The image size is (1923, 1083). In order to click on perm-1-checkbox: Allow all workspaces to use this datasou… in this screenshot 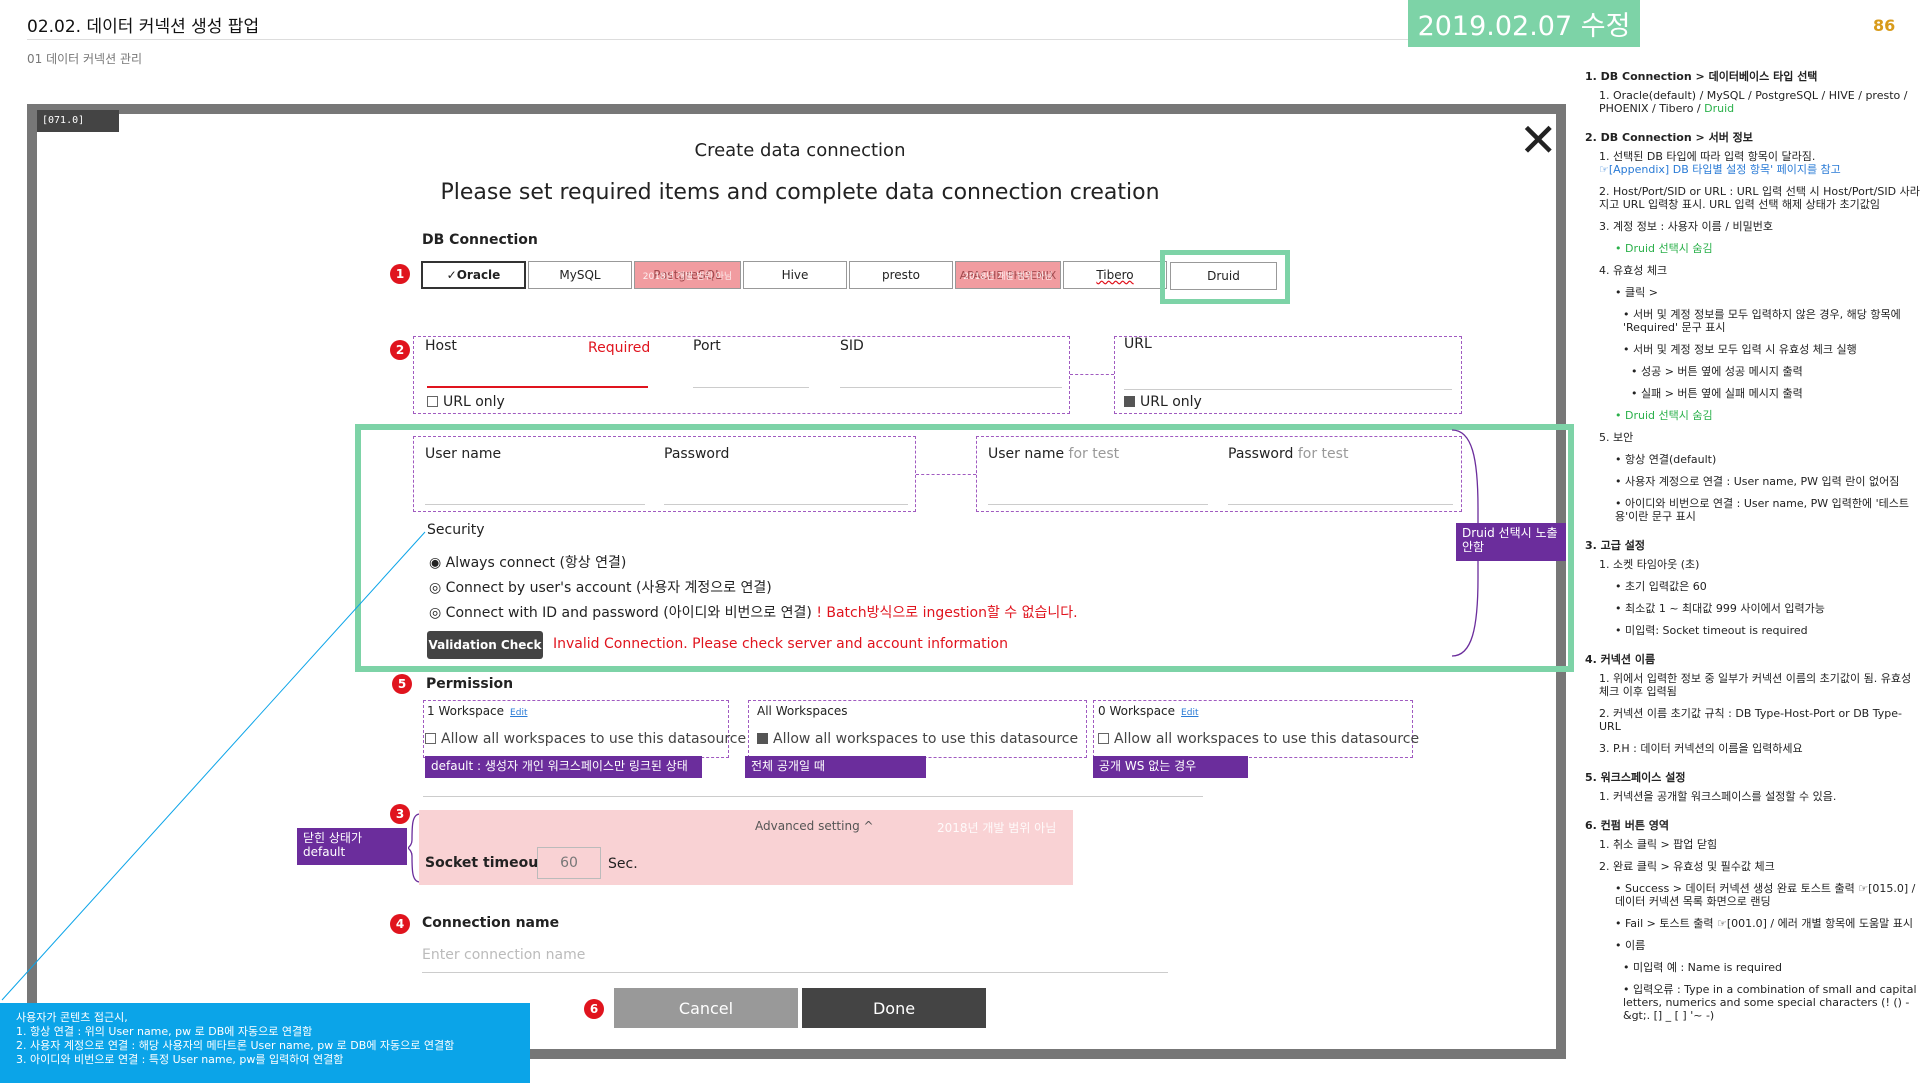, I will do `click(585, 739)`.